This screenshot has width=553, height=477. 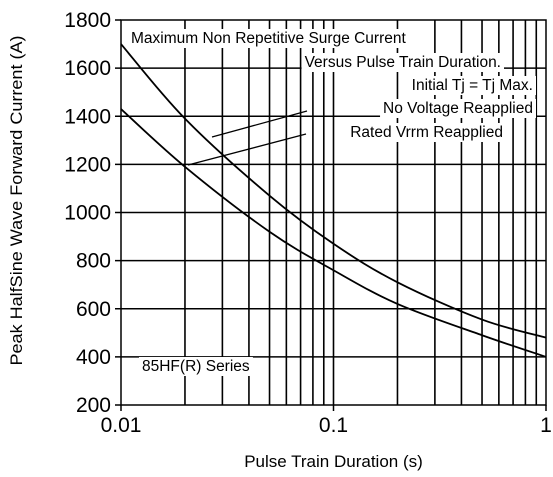 I want to click on x-tick-label: 1, so click(x=546, y=425).